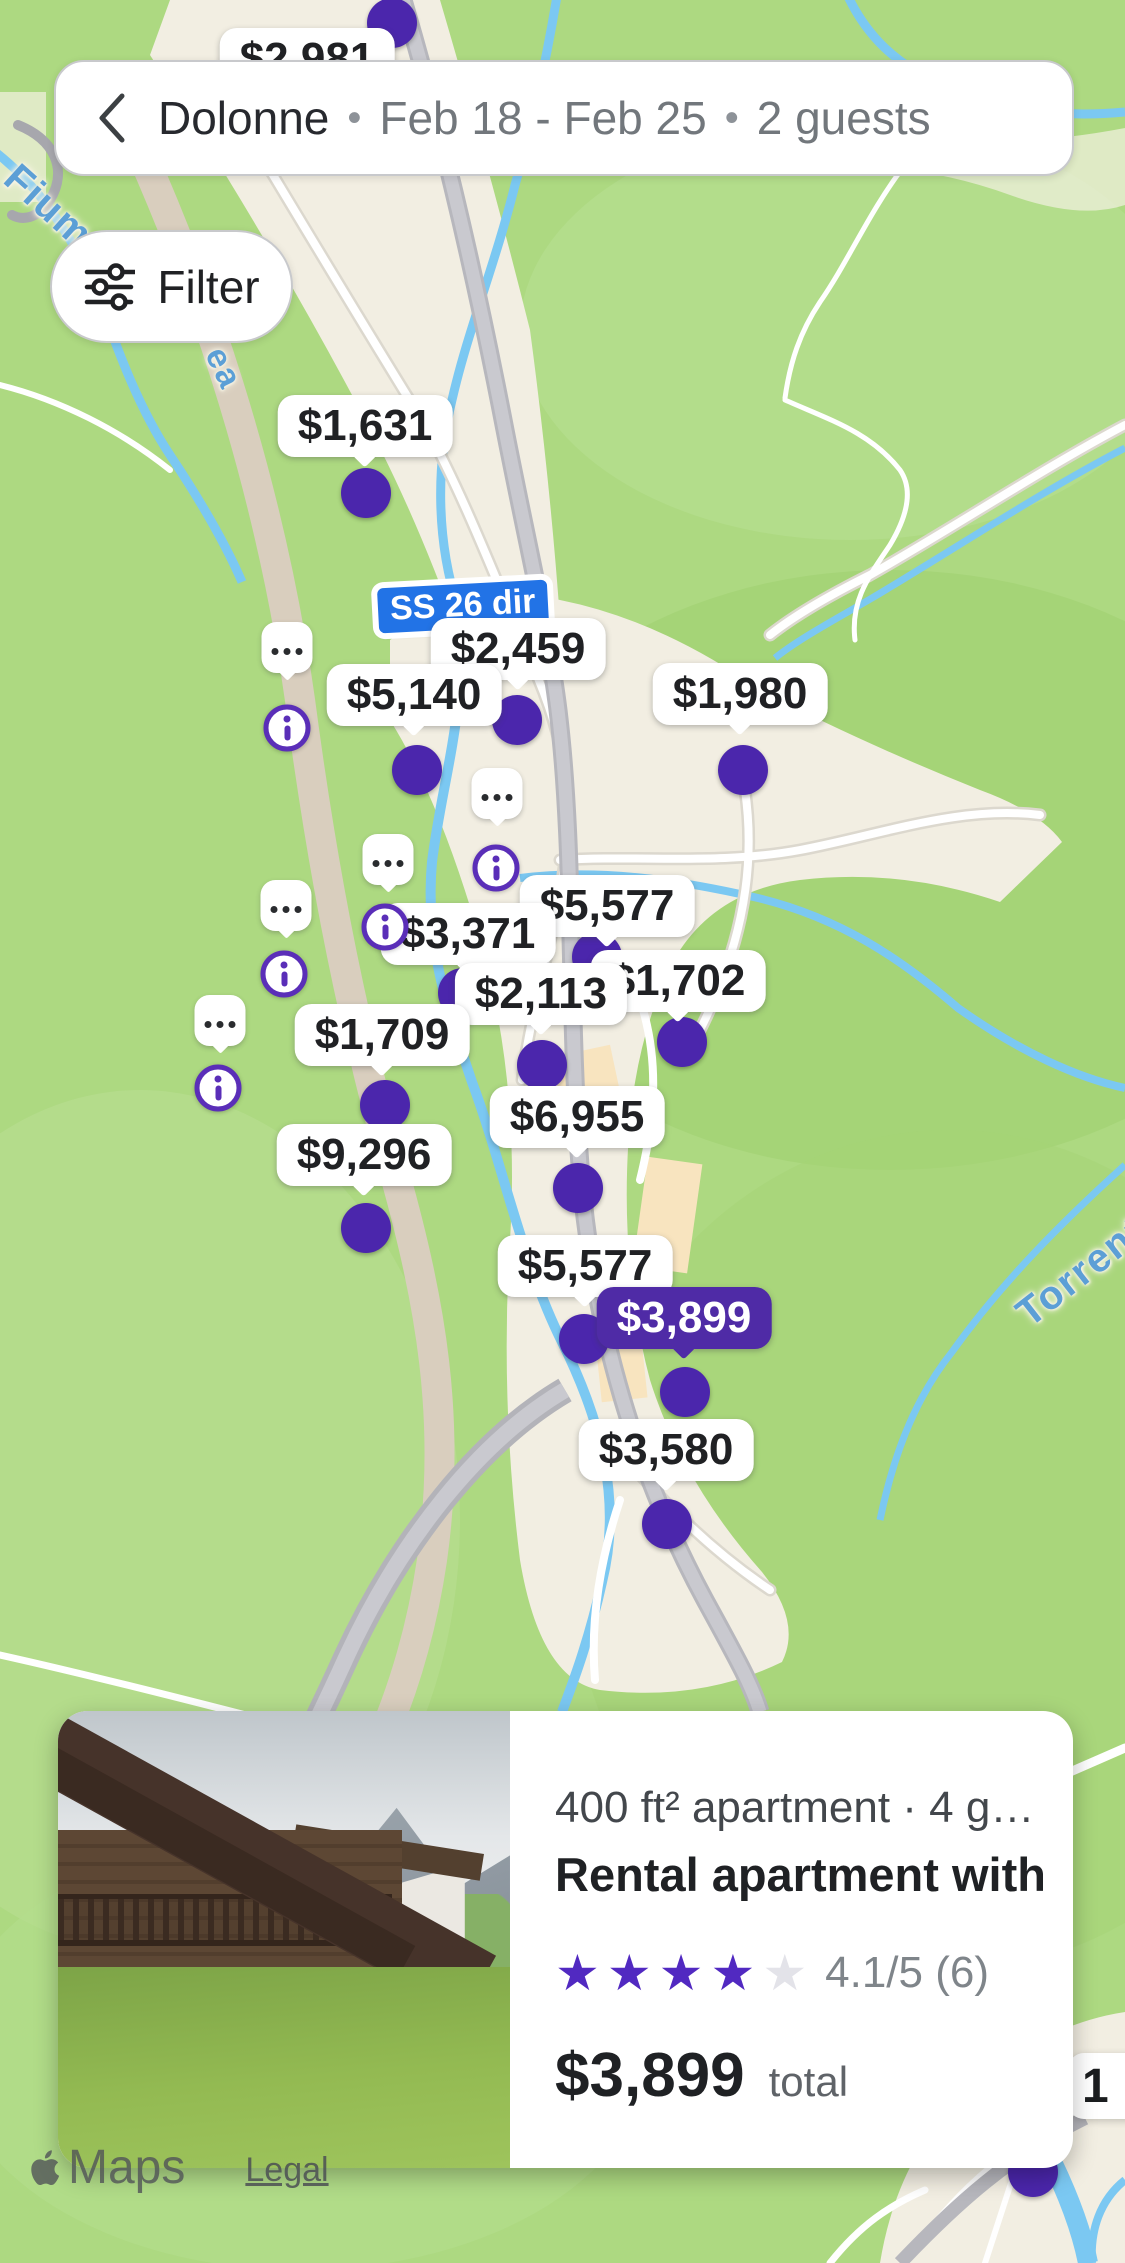 Image resolution: width=1125 pixels, height=2263 pixels. Describe the element at coordinates (284, 1939) in the screenshot. I see `listing-photo` at that location.